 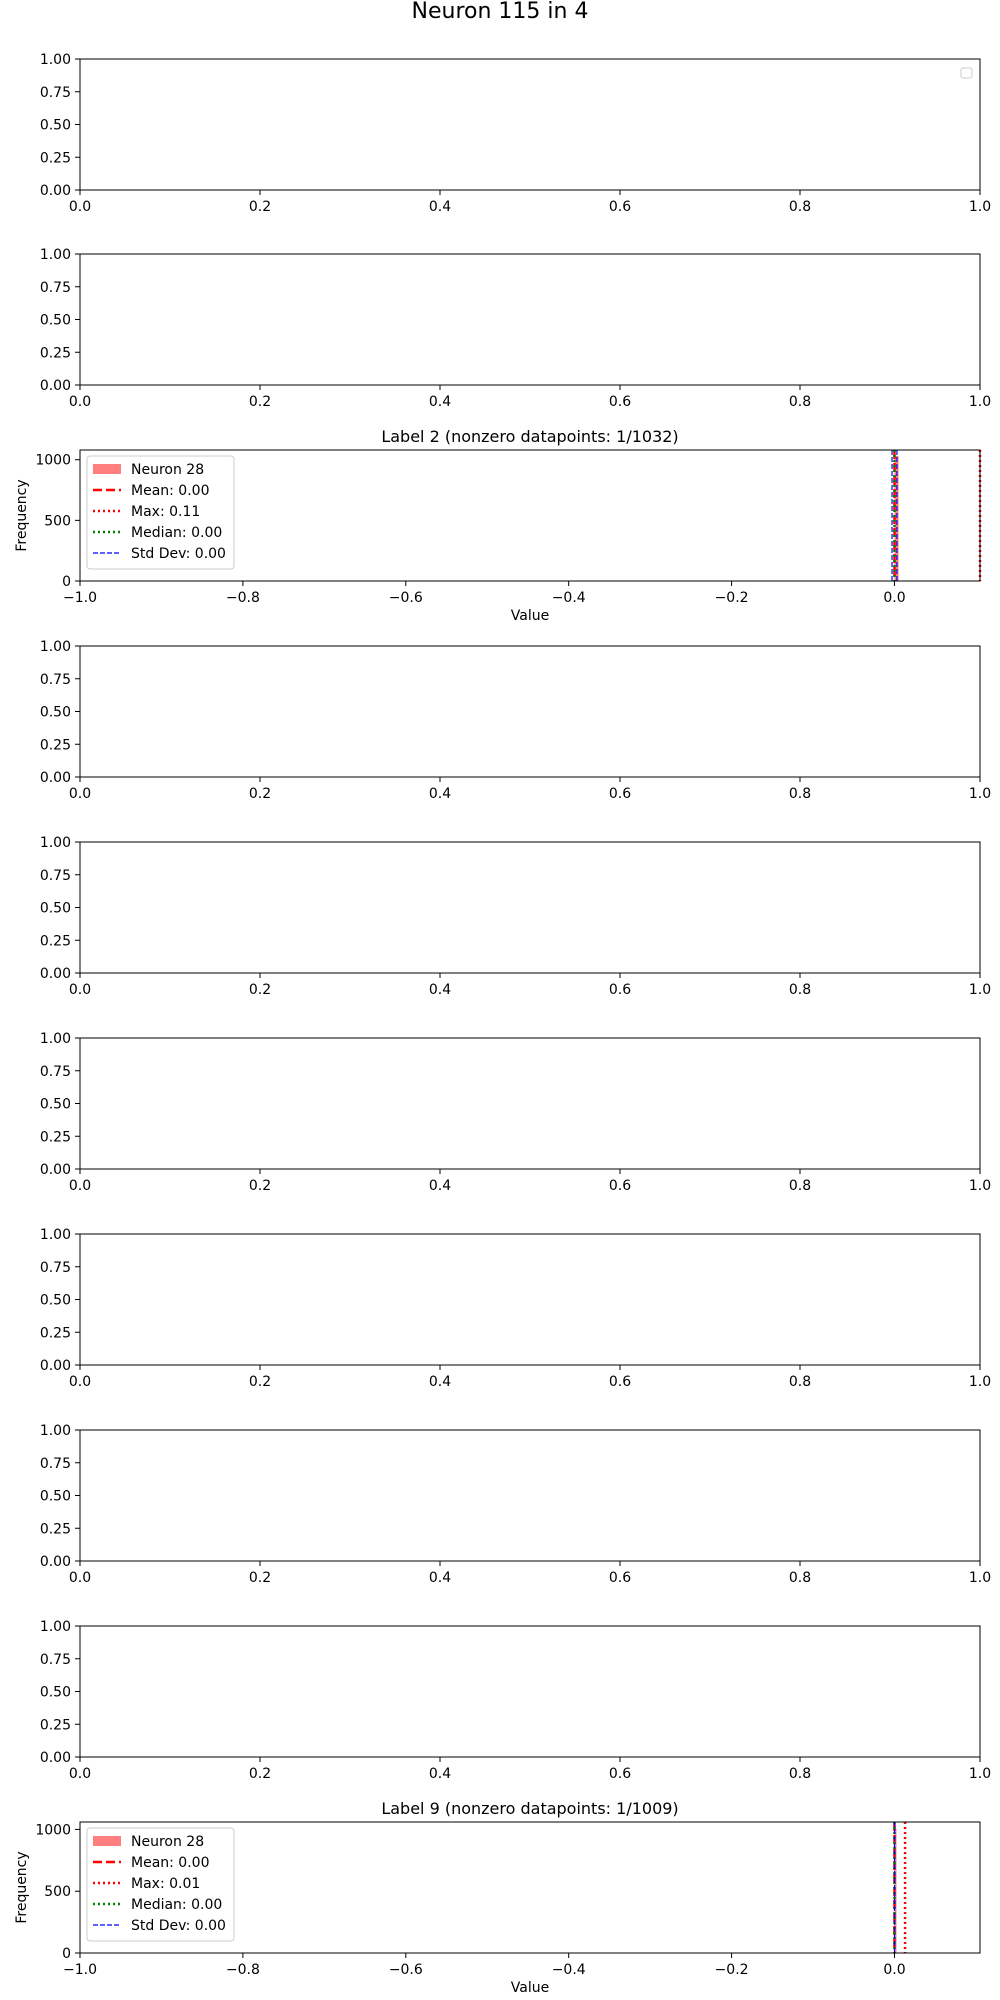 I want to click on chart-panel-5: 0.0 0.2 0.4 0.6 0.8 1.0 0.00 0.25 0.50 0.75 1.00, so click(x=515, y=916).